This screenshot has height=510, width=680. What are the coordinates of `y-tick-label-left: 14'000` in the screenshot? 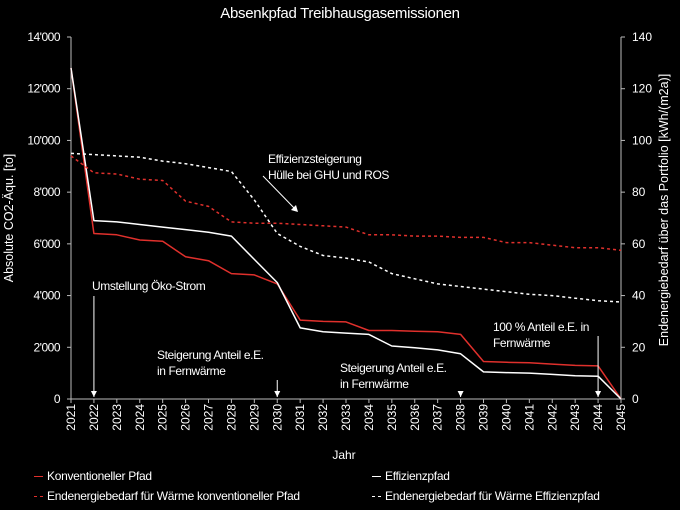 It's located at (43, 37).